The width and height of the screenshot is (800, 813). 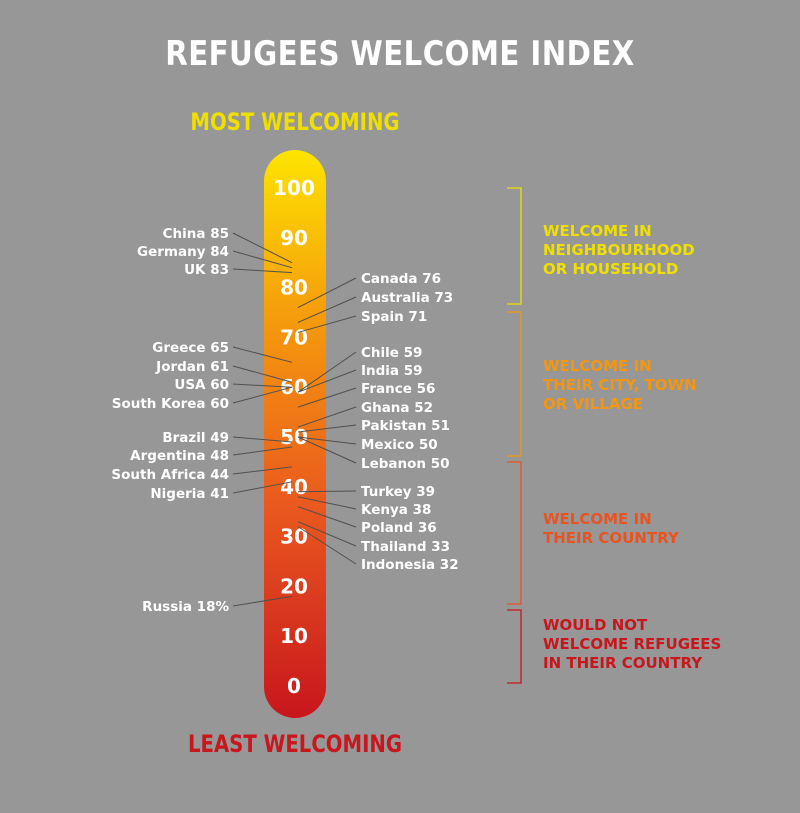 I want to click on category-label-welcome-in-their-country: WELCOME IN THEIR COUNTRY, so click(x=668, y=529).